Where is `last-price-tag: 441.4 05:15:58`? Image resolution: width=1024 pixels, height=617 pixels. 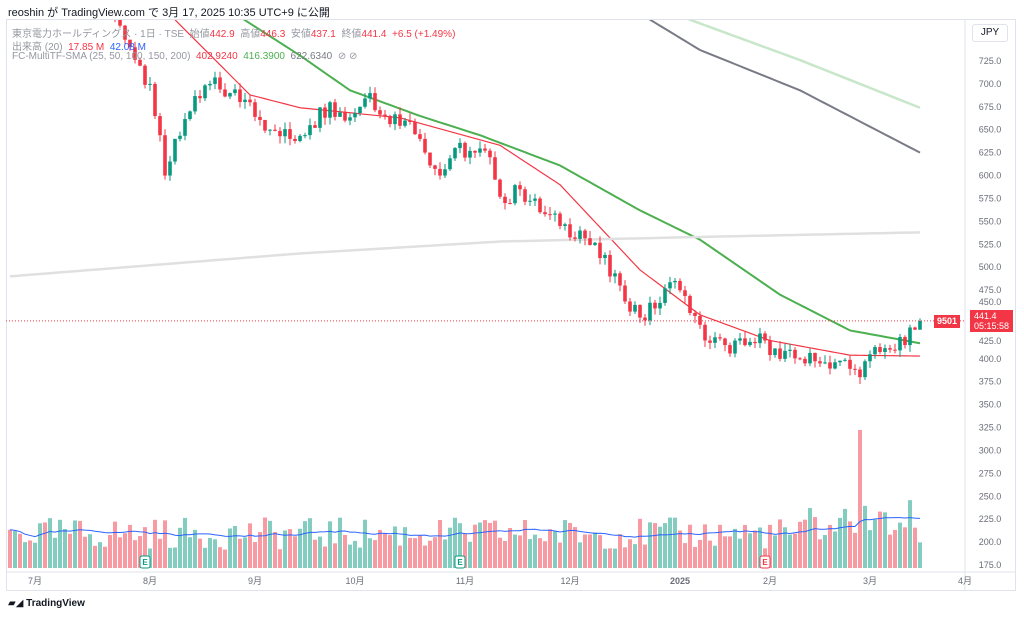 last-price-tag: 441.4 05:15:58 is located at coordinates (992, 321).